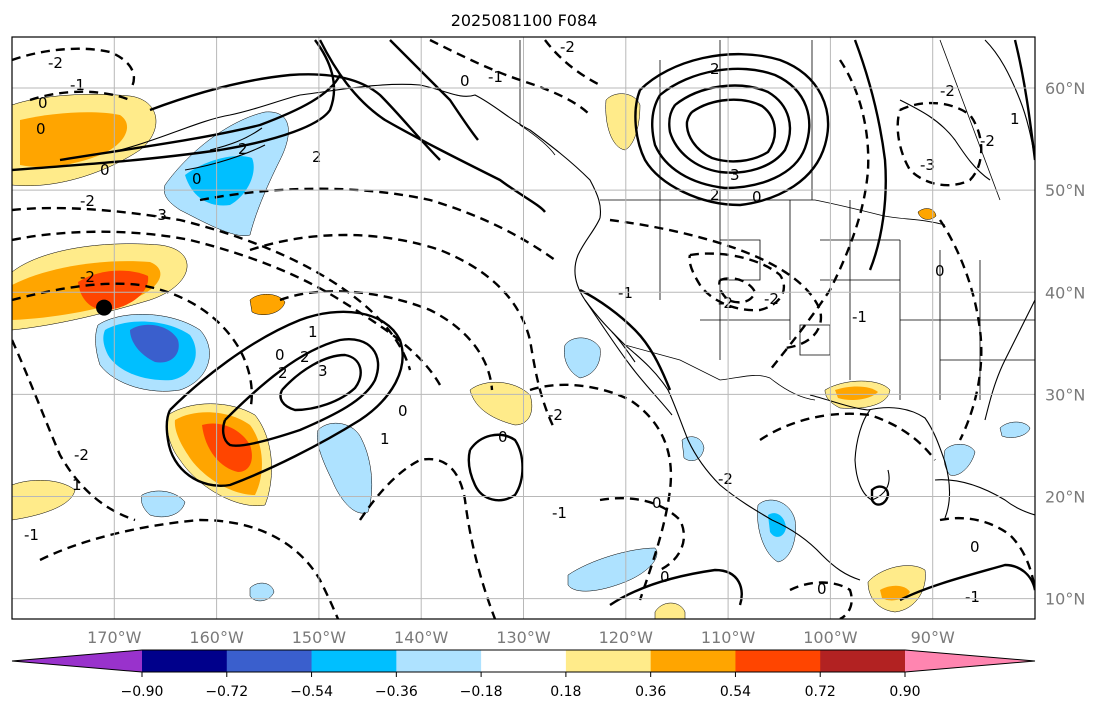  Describe the element at coordinates (77, 661) in the screenshot. I see `colorbar-extend-low` at that location.